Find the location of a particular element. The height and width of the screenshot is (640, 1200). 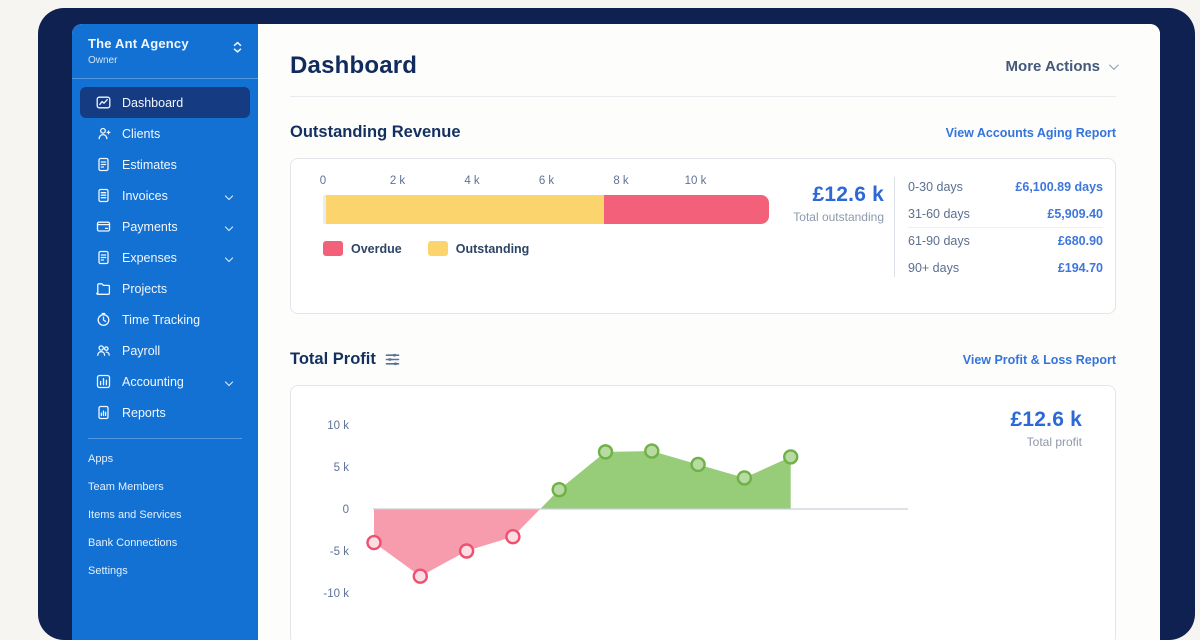

axis-tick-label: 8 k is located at coordinates (621, 181).